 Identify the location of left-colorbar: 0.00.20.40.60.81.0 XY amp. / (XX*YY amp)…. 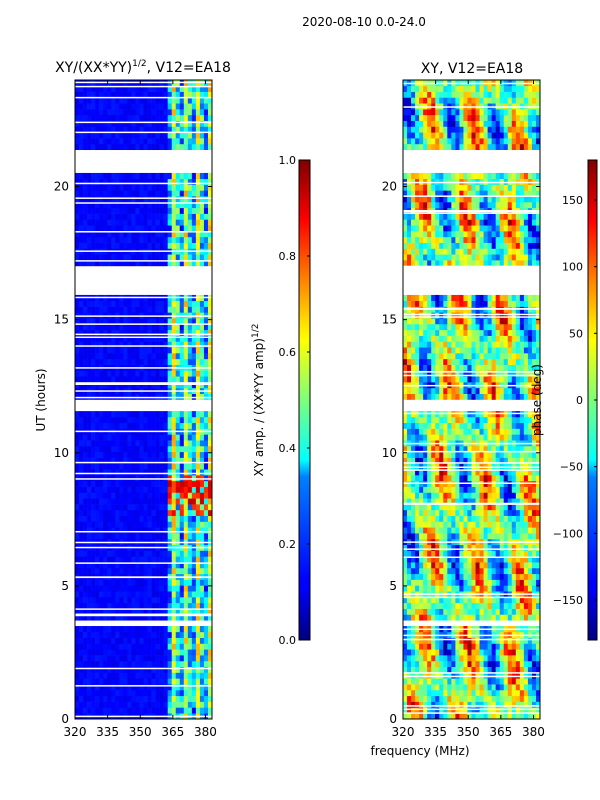
(281, 400).